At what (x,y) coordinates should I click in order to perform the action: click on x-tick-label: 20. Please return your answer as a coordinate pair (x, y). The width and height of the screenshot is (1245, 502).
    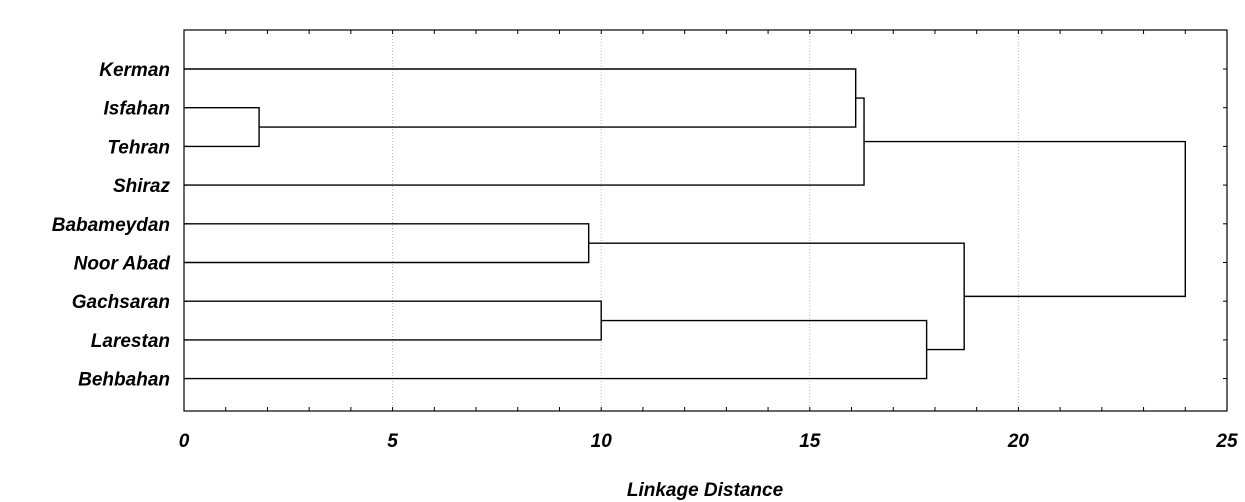
    Looking at the image, I should click on (1018, 441).